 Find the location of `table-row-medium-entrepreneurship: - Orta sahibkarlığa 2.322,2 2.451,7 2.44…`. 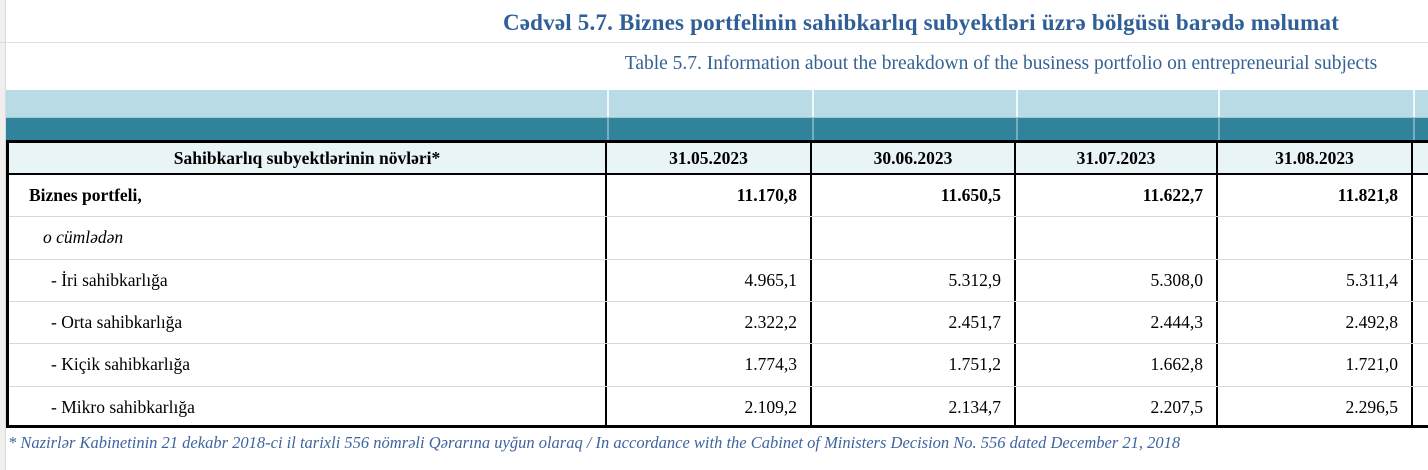

table-row-medium-entrepreneurship: - Orta sahibkarlığa 2.322,2 2.451,7 2.44… is located at coordinates (718, 323).